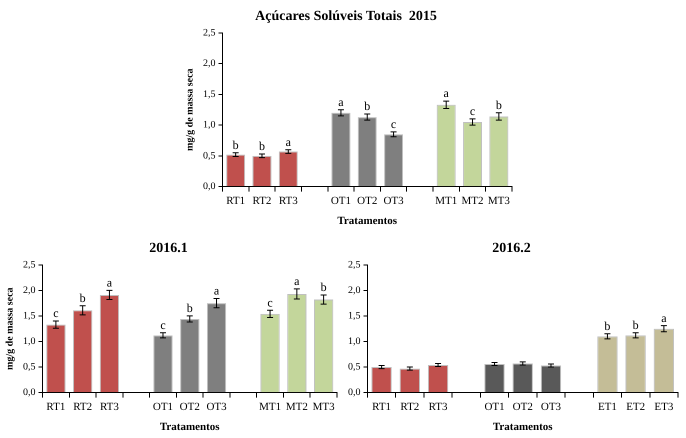  What do you see at coordinates (636, 407) in the screenshot?
I see `x-tick-label: ET2` at bounding box center [636, 407].